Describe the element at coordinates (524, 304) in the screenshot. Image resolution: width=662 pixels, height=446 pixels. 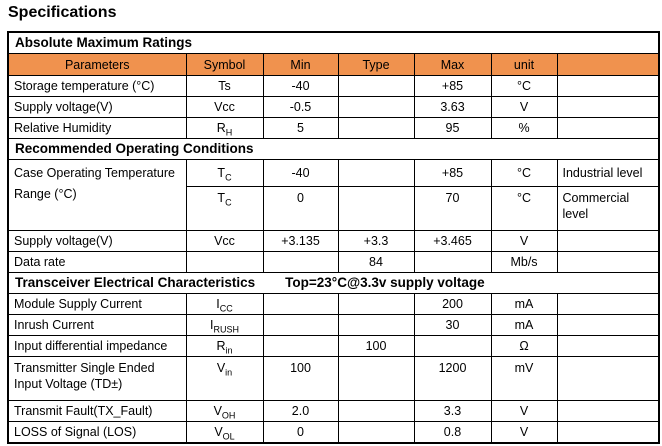
I see `unit-cell: mA` at that location.